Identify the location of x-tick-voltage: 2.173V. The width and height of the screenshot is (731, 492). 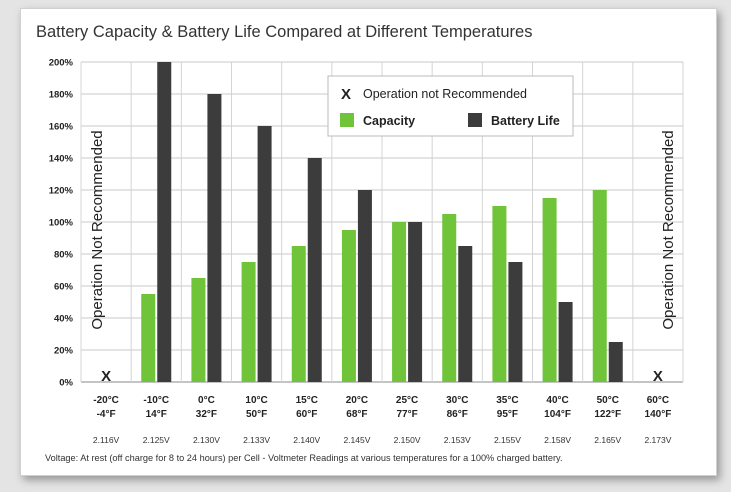
(657, 440).